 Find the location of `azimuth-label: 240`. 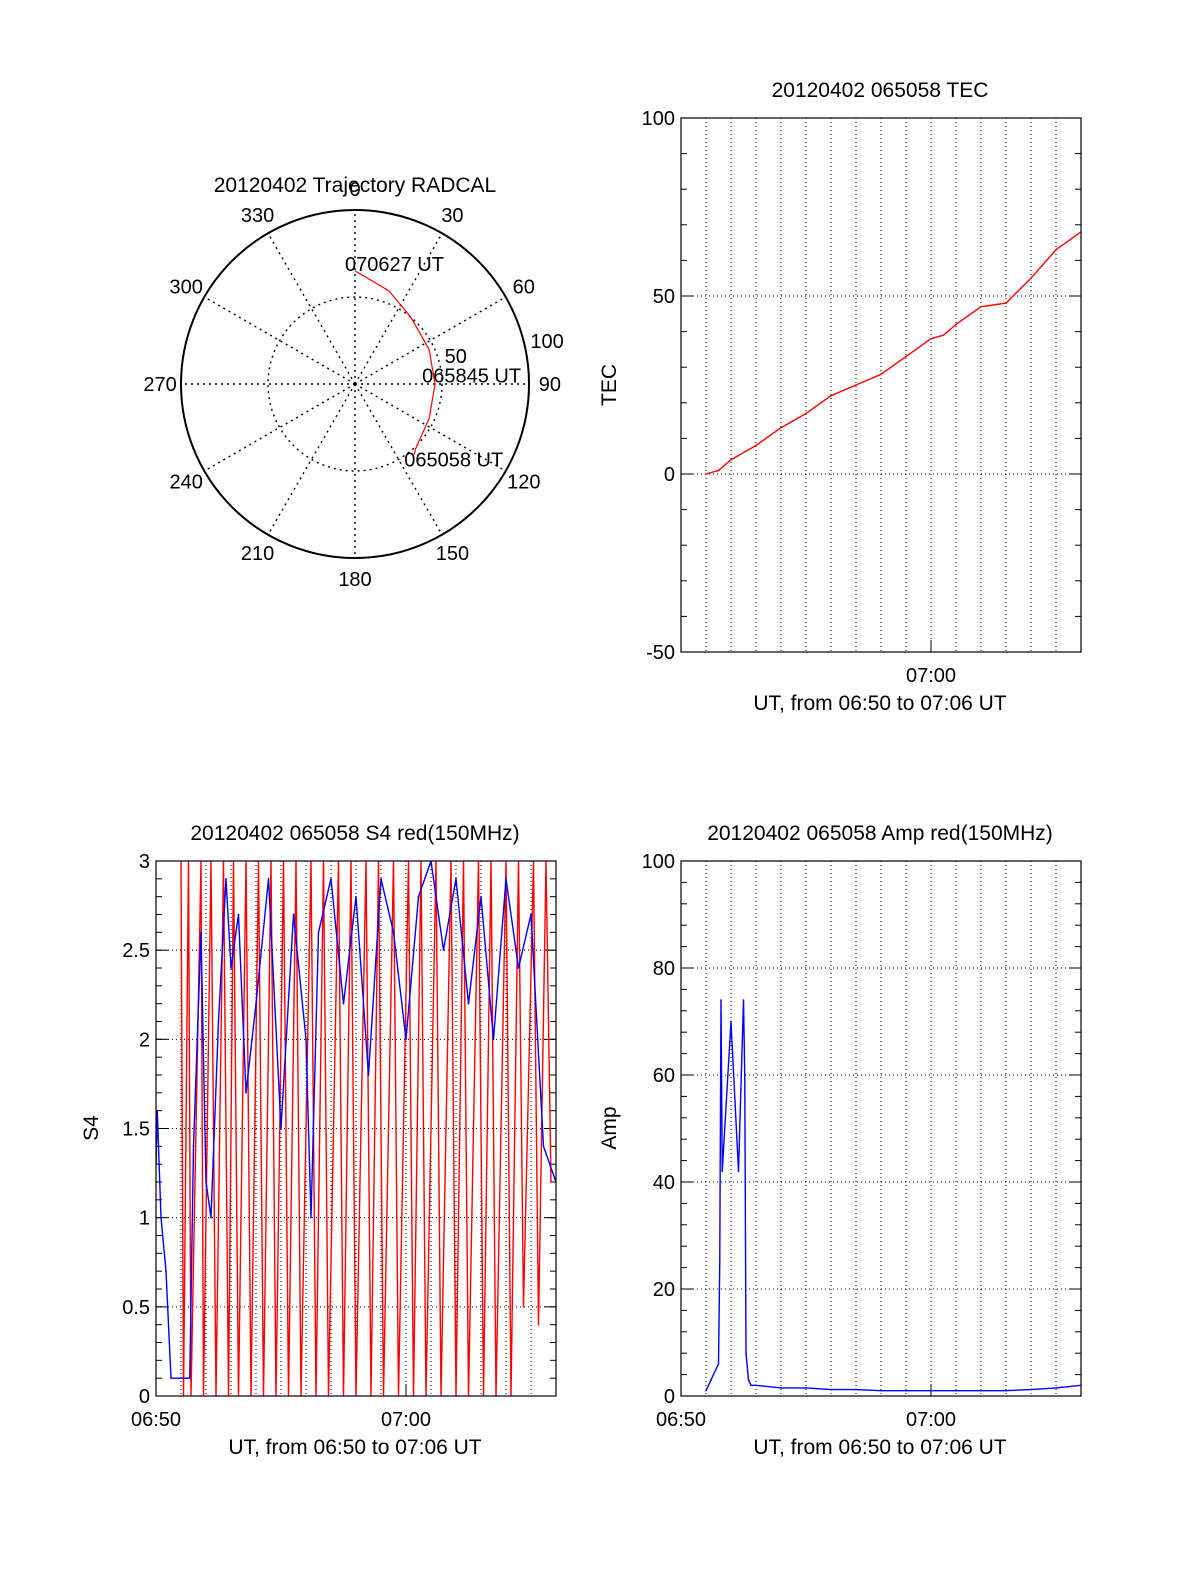

azimuth-label: 240 is located at coordinates (186, 482).